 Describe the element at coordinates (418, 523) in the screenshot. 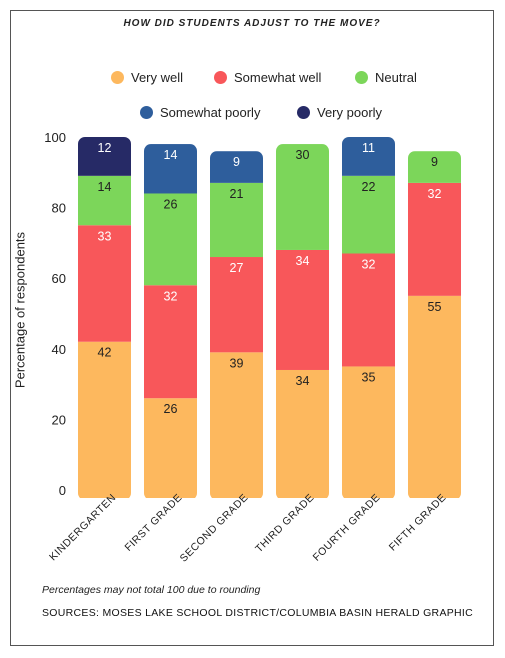

I see `x-tick-label: FIFTH GRADE` at that location.